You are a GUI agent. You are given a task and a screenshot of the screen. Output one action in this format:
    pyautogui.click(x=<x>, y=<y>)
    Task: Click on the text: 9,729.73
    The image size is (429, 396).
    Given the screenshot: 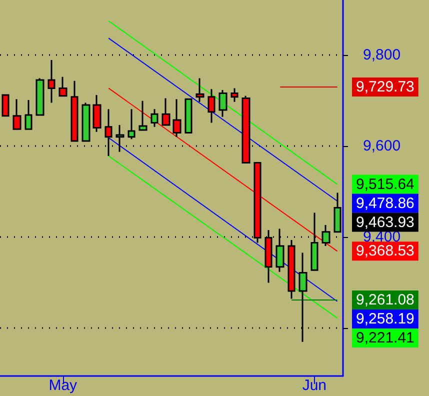 What is the action you would take?
    pyautogui.click(x=385, y=87)
    